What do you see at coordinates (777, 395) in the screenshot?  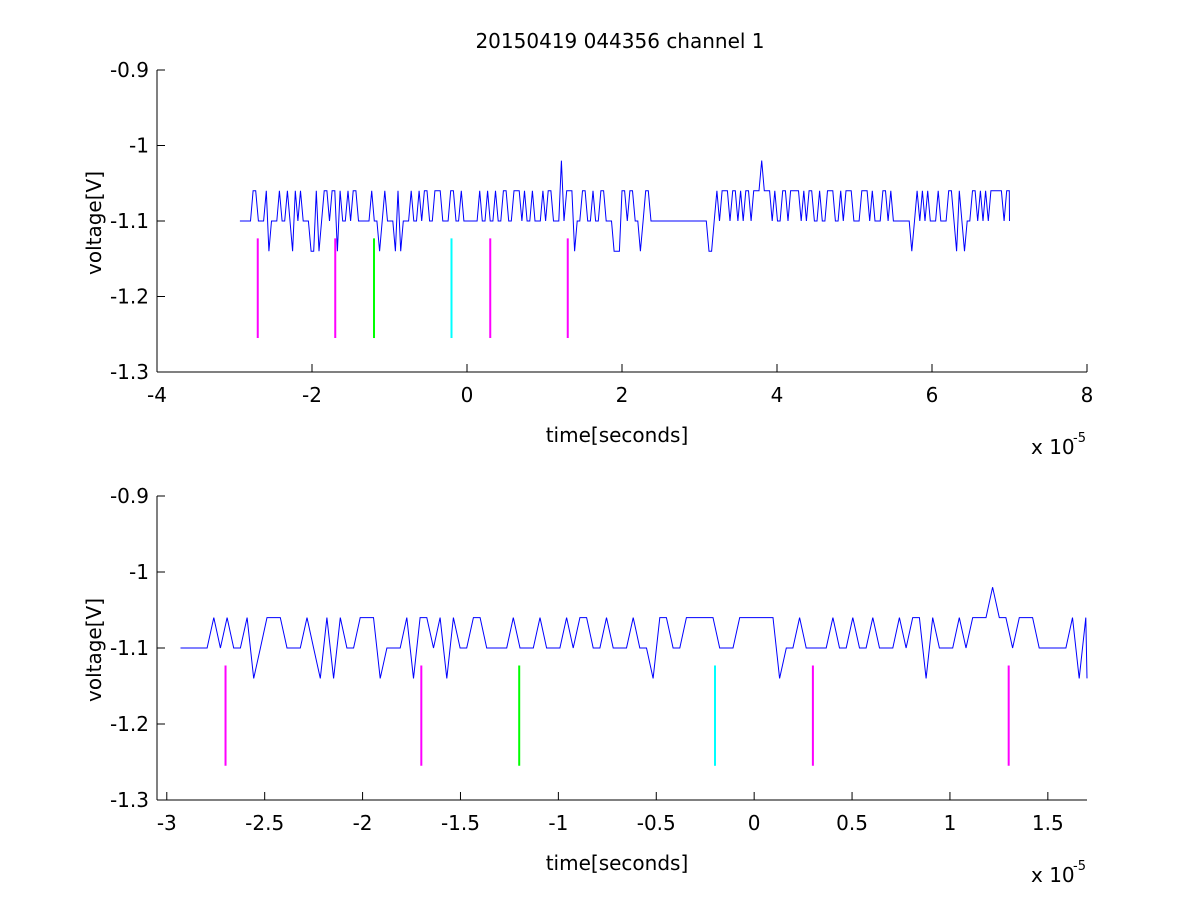 I see `x-tick-label: 4` at bounding box center [777, 395].